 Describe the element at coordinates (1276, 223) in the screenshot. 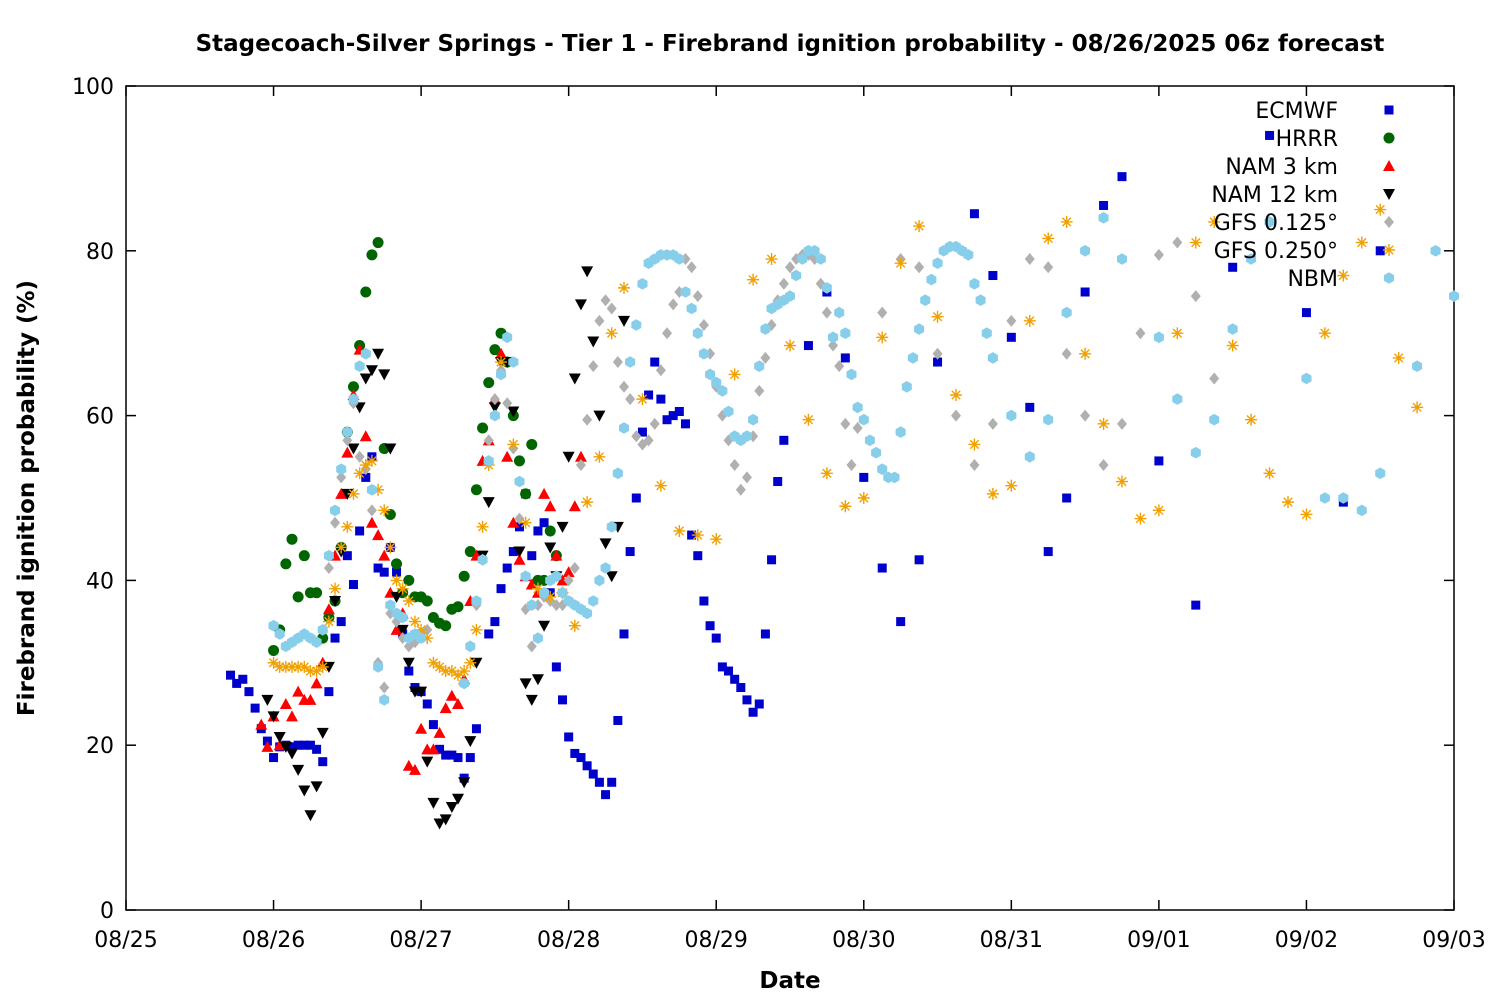

I see `legend-label: GFS 0.125°` at that location.